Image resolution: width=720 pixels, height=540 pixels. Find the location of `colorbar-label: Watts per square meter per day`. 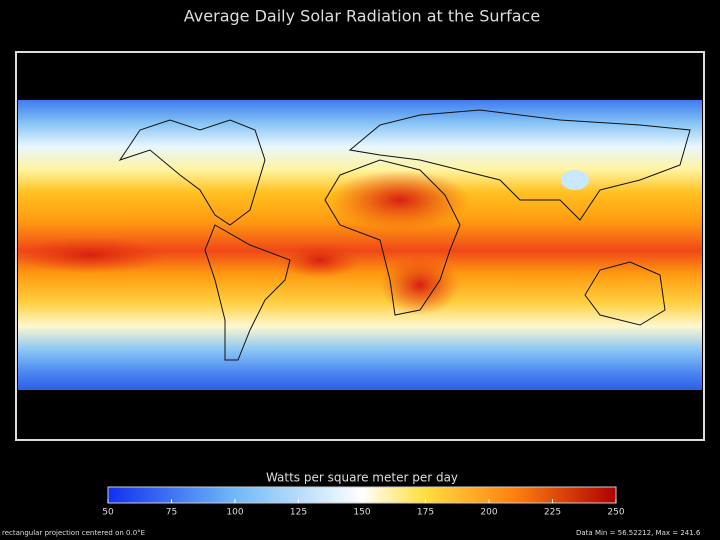

colorbar-label: Watts per square meter per day is located at coordinates (362, 478).